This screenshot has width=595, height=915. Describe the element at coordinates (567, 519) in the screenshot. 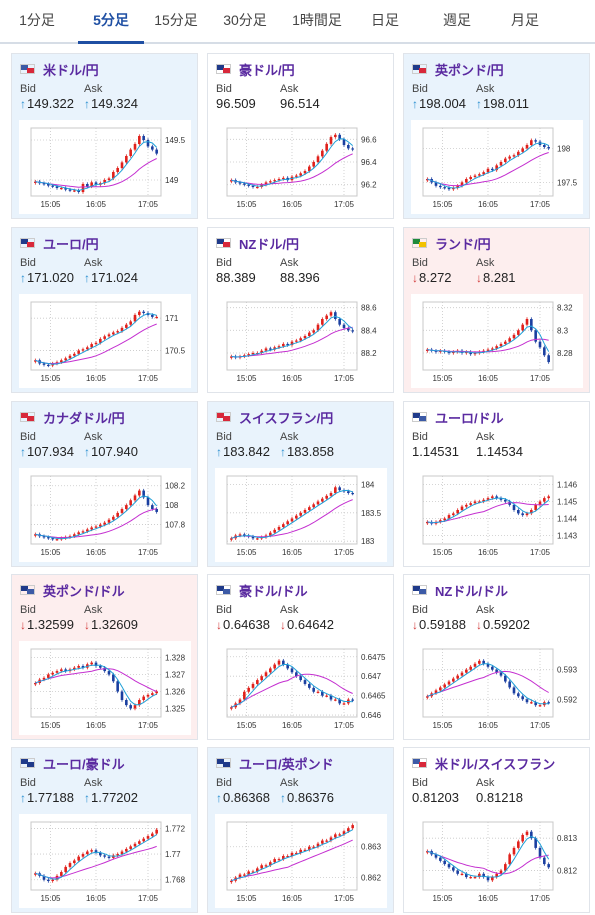

I see `y-tick-label: 1.144` at that location.